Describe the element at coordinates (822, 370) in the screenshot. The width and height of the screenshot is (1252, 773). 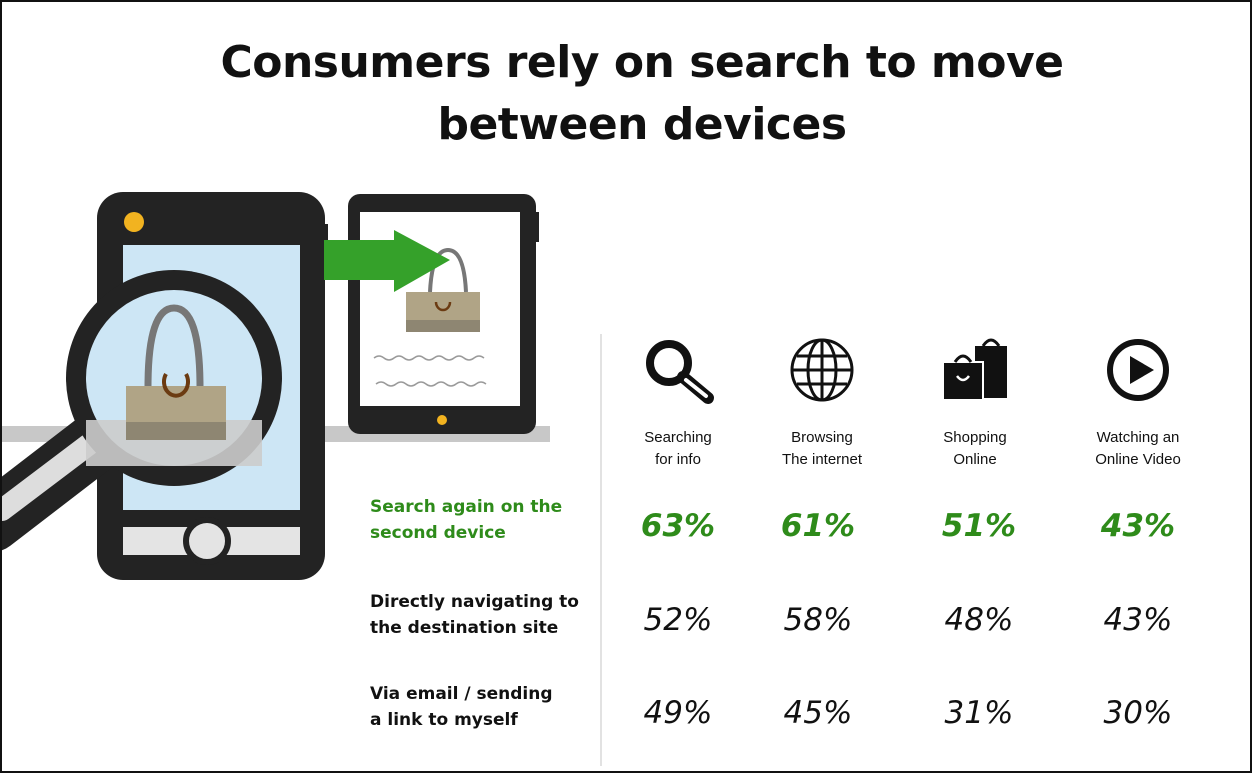
I see `globe-icon` at that location.